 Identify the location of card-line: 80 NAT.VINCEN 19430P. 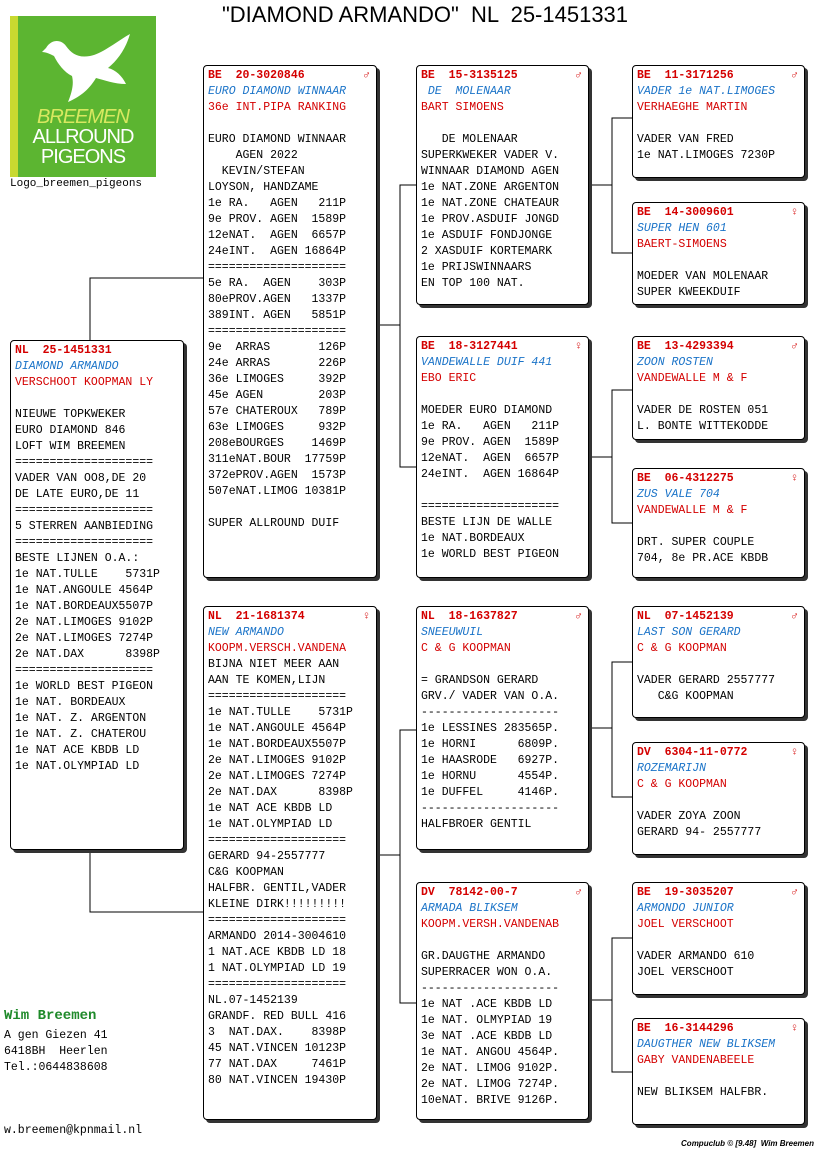
(277, 1080).